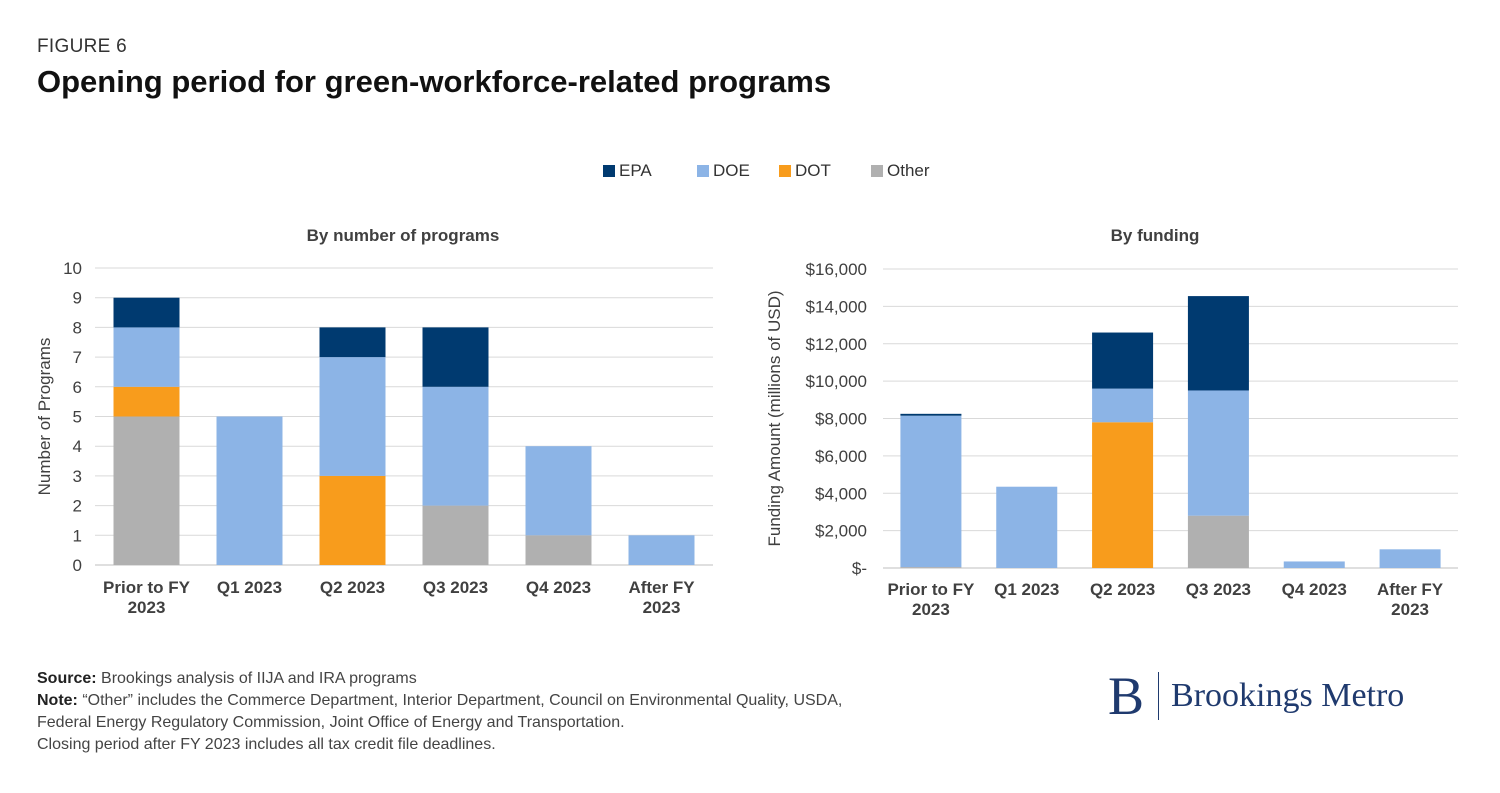 This screenshot has height=793, width=1500. What do you see at coordinates (774, 418) in the screenshot?
I see `y-axis-label: Funding Amount (millions of USD)` at bounding box center [774, 418].